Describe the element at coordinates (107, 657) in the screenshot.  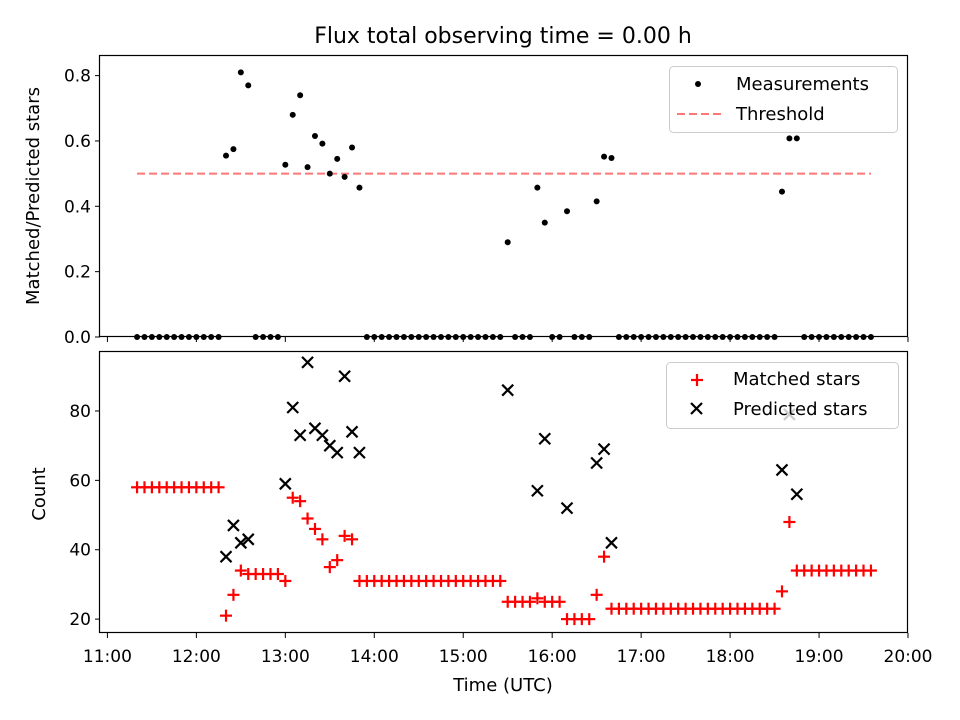
I see `x-tick-label: 11:00` at that location.